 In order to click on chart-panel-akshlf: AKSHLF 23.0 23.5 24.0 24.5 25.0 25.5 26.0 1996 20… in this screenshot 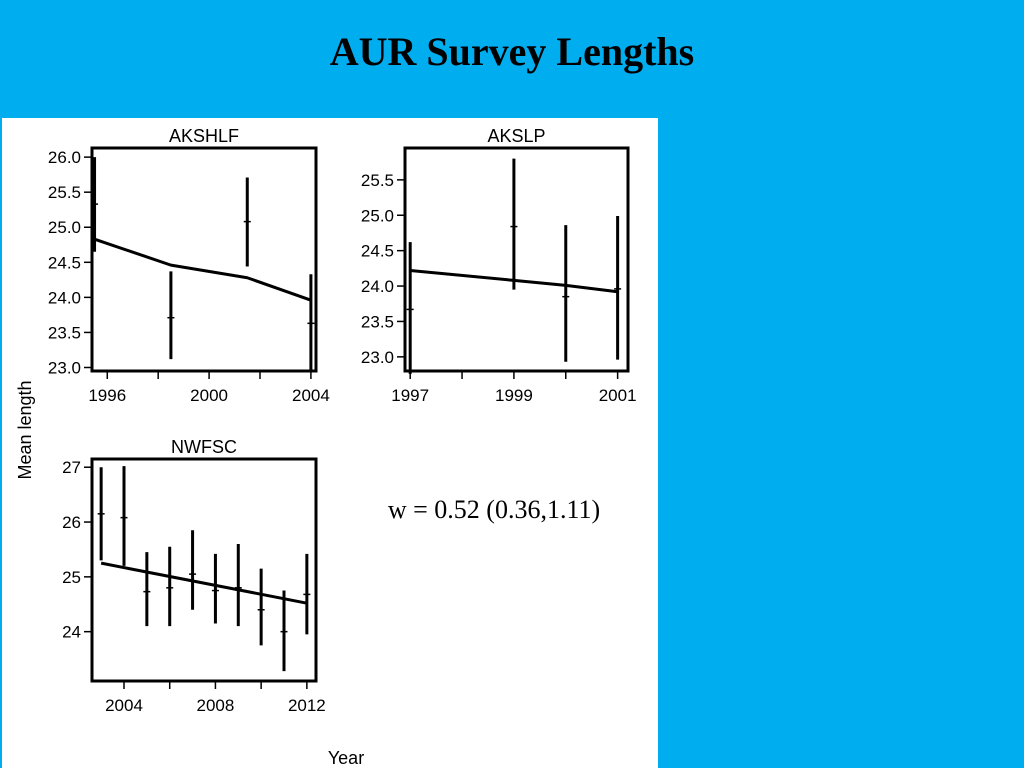, I will do `click(189, 265)`.